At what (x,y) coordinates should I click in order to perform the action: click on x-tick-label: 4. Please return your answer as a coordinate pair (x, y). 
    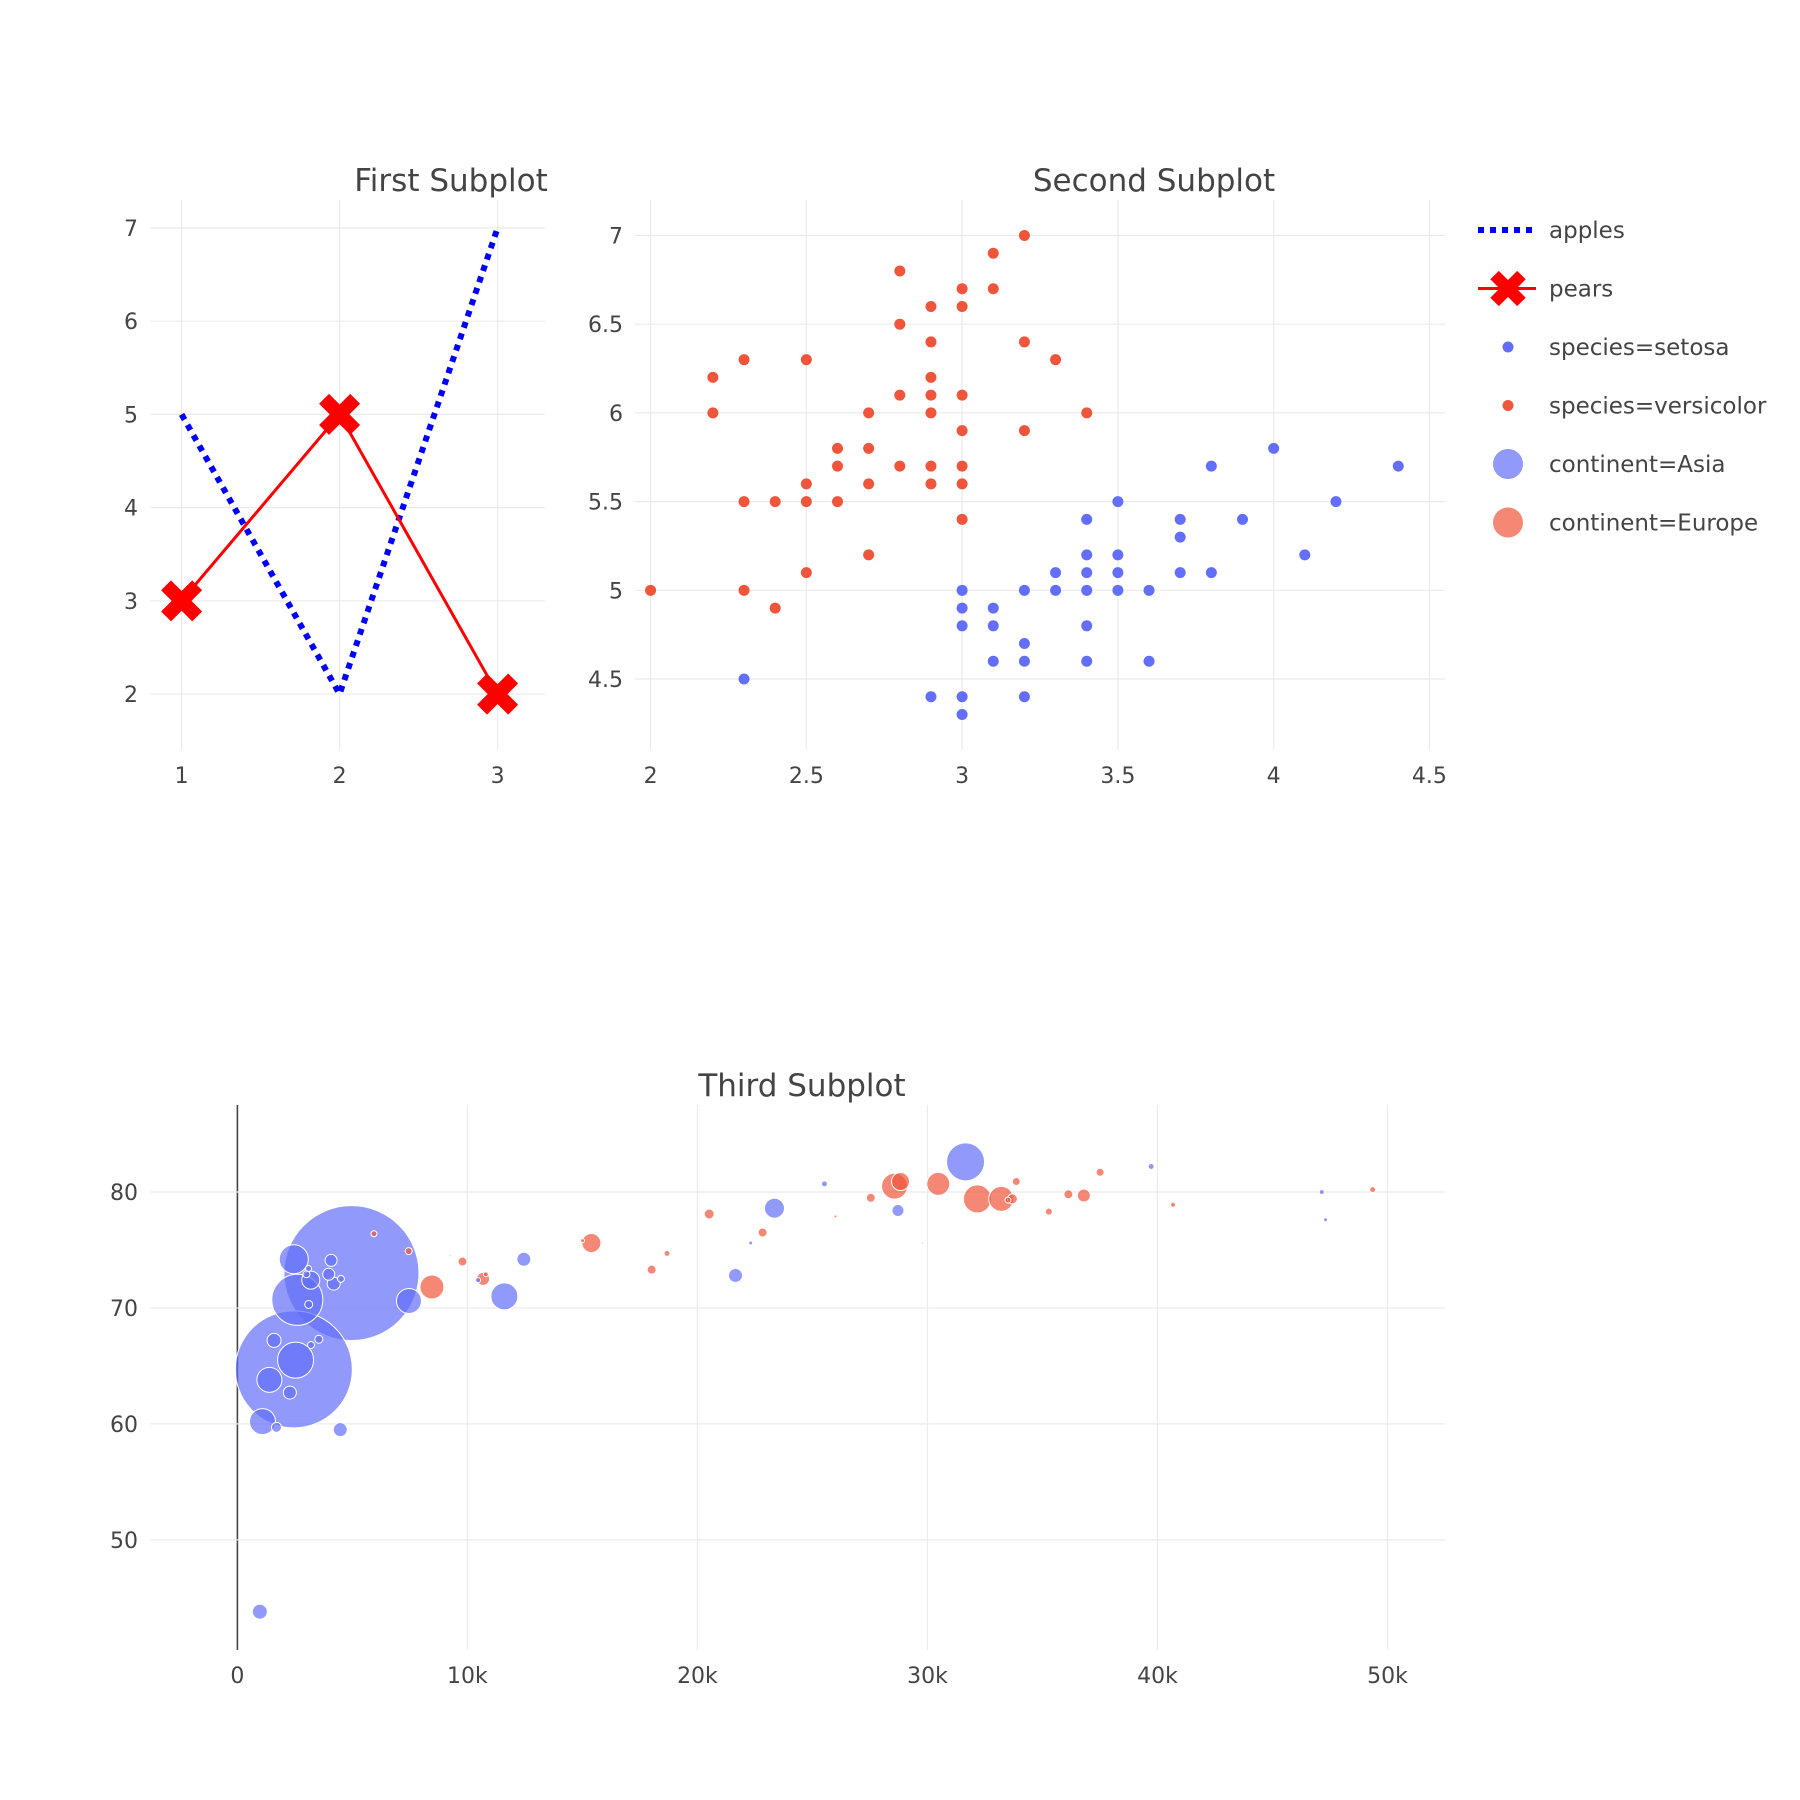
    Looking at the image, I should click on (1274, 776).